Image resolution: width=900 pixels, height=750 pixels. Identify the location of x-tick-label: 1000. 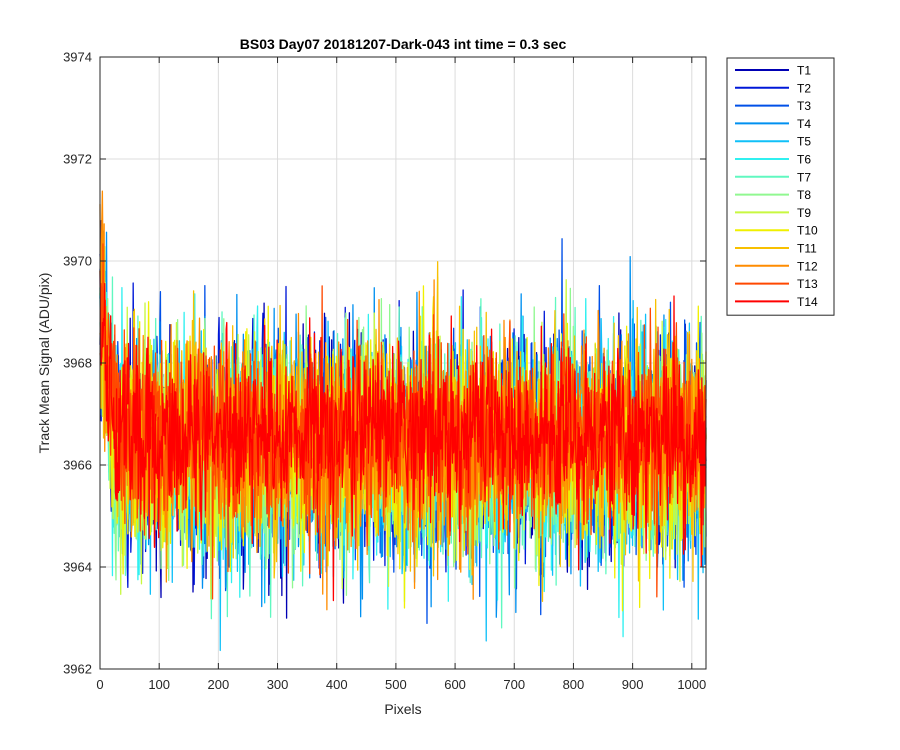
(691, 684).